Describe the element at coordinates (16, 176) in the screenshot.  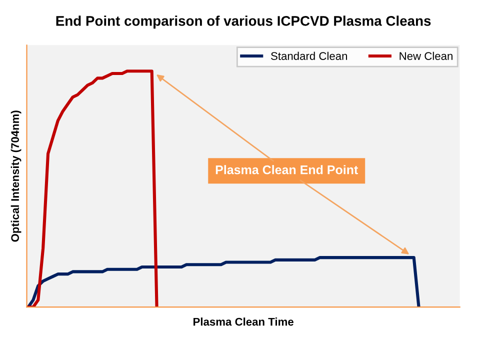
I see `y-axis-title: Optical Intensity (704nm)` at that location.